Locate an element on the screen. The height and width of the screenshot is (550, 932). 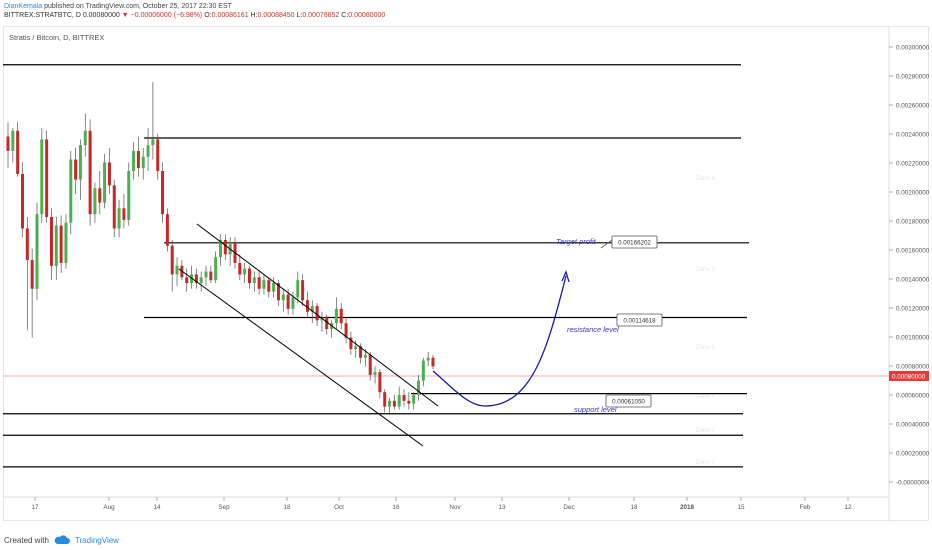
channel-lower-line is located at coordinates (301, 357).